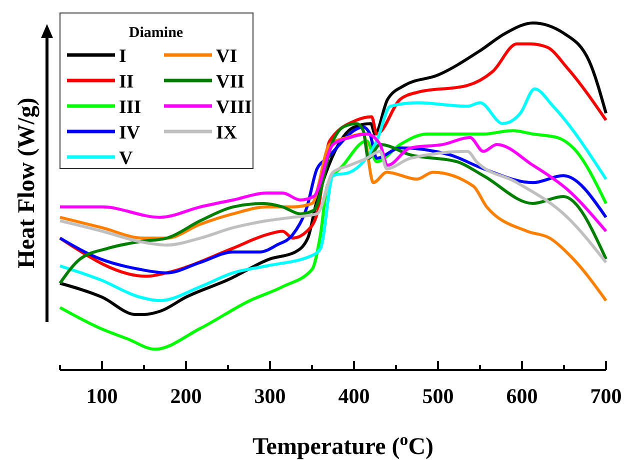 The height and width of the screenshot is (460, 627). I want to click on legend-label: II, so click(126, 82).